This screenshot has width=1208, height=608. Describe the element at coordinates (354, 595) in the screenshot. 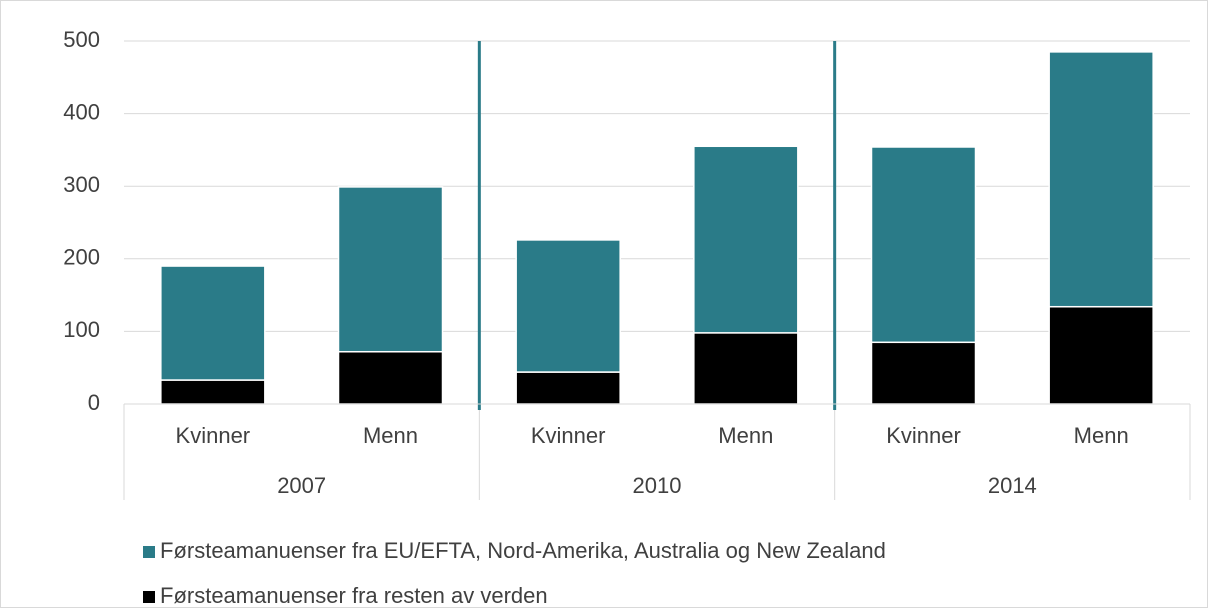

I see `legend-label: Førsteamanuenser fra resten av verden` at that location.